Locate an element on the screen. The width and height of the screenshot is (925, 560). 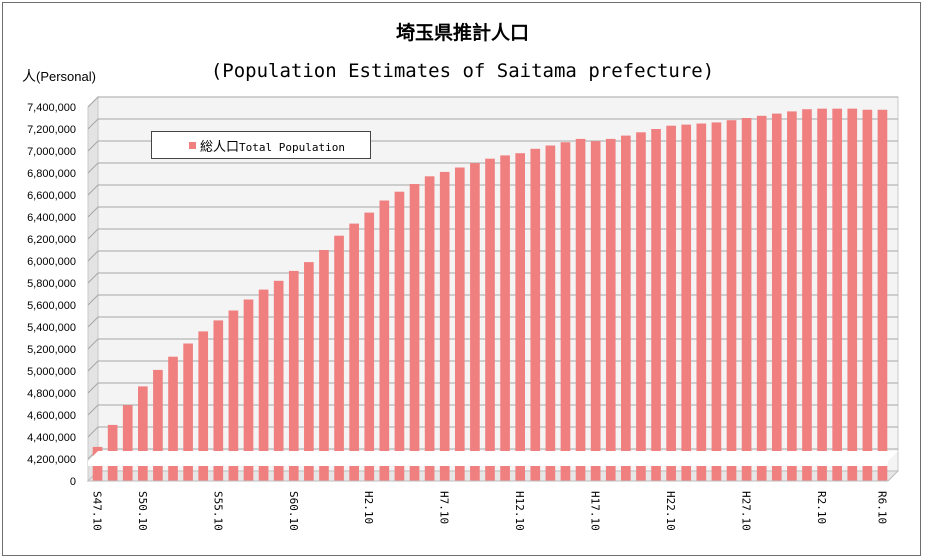
x-tick-label: S55.10 is located at coordinates (217, 511).